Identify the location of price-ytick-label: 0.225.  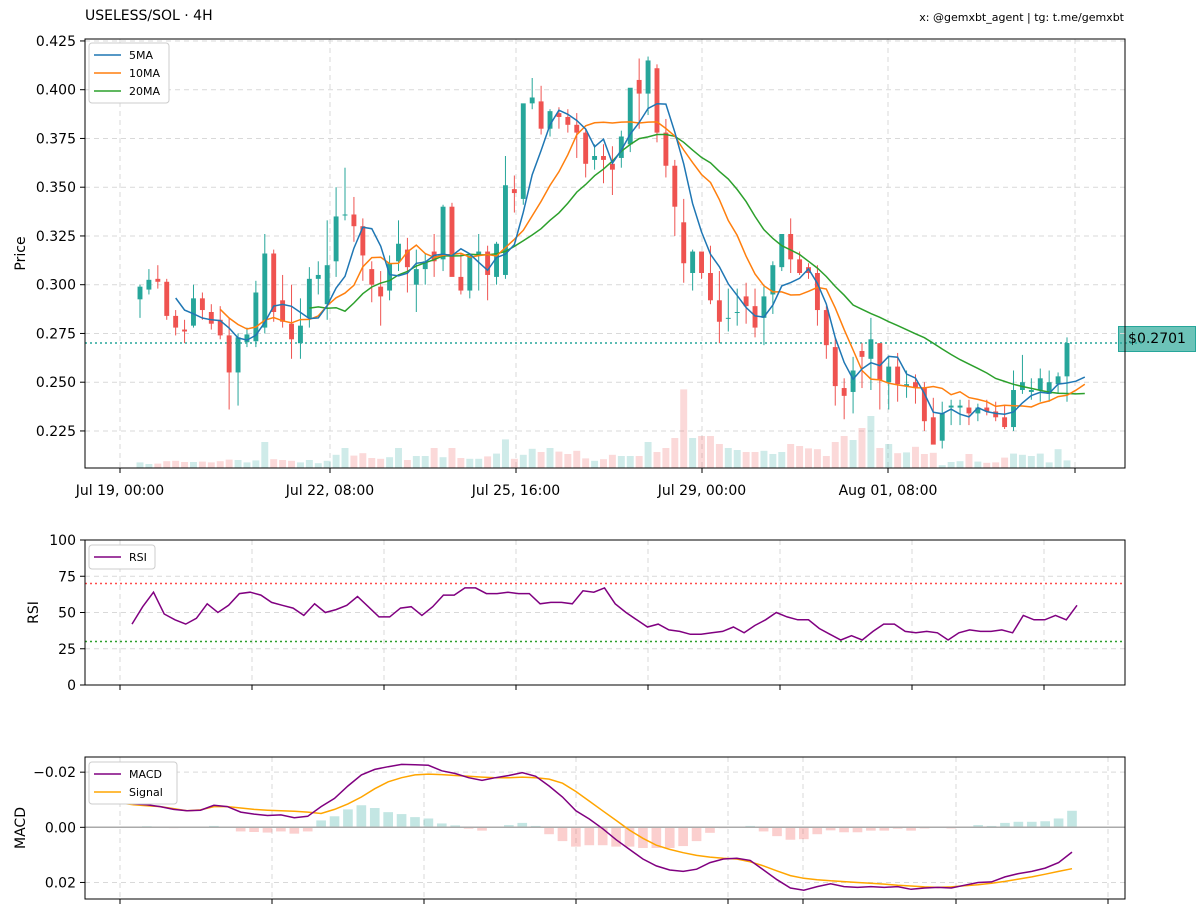
(56, 432).